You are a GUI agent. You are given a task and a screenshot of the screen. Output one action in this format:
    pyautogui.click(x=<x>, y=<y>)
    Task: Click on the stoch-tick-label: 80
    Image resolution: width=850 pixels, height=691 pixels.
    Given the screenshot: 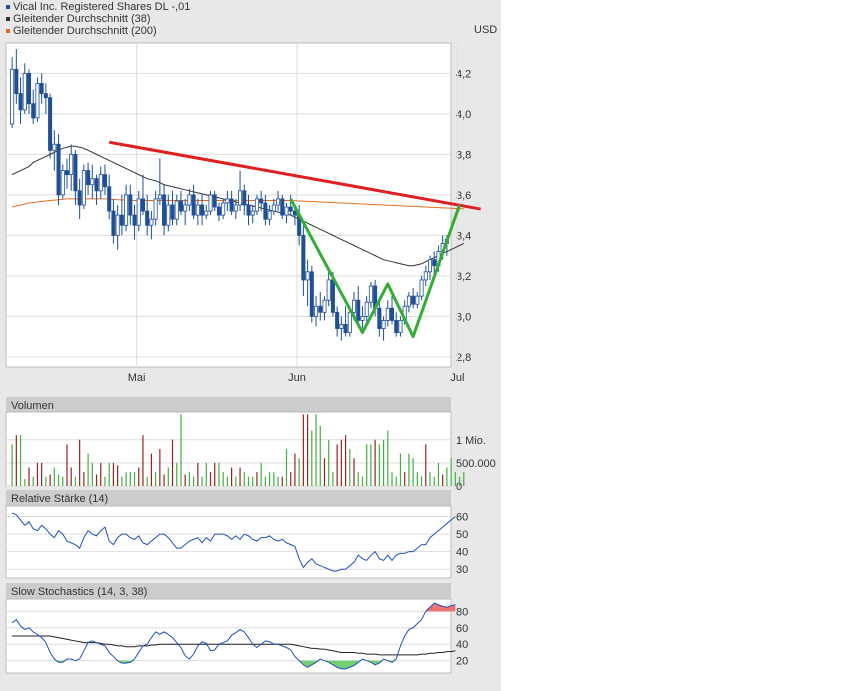 What is the action you would take?
    pyautogui.click(x=462, y=612)
    